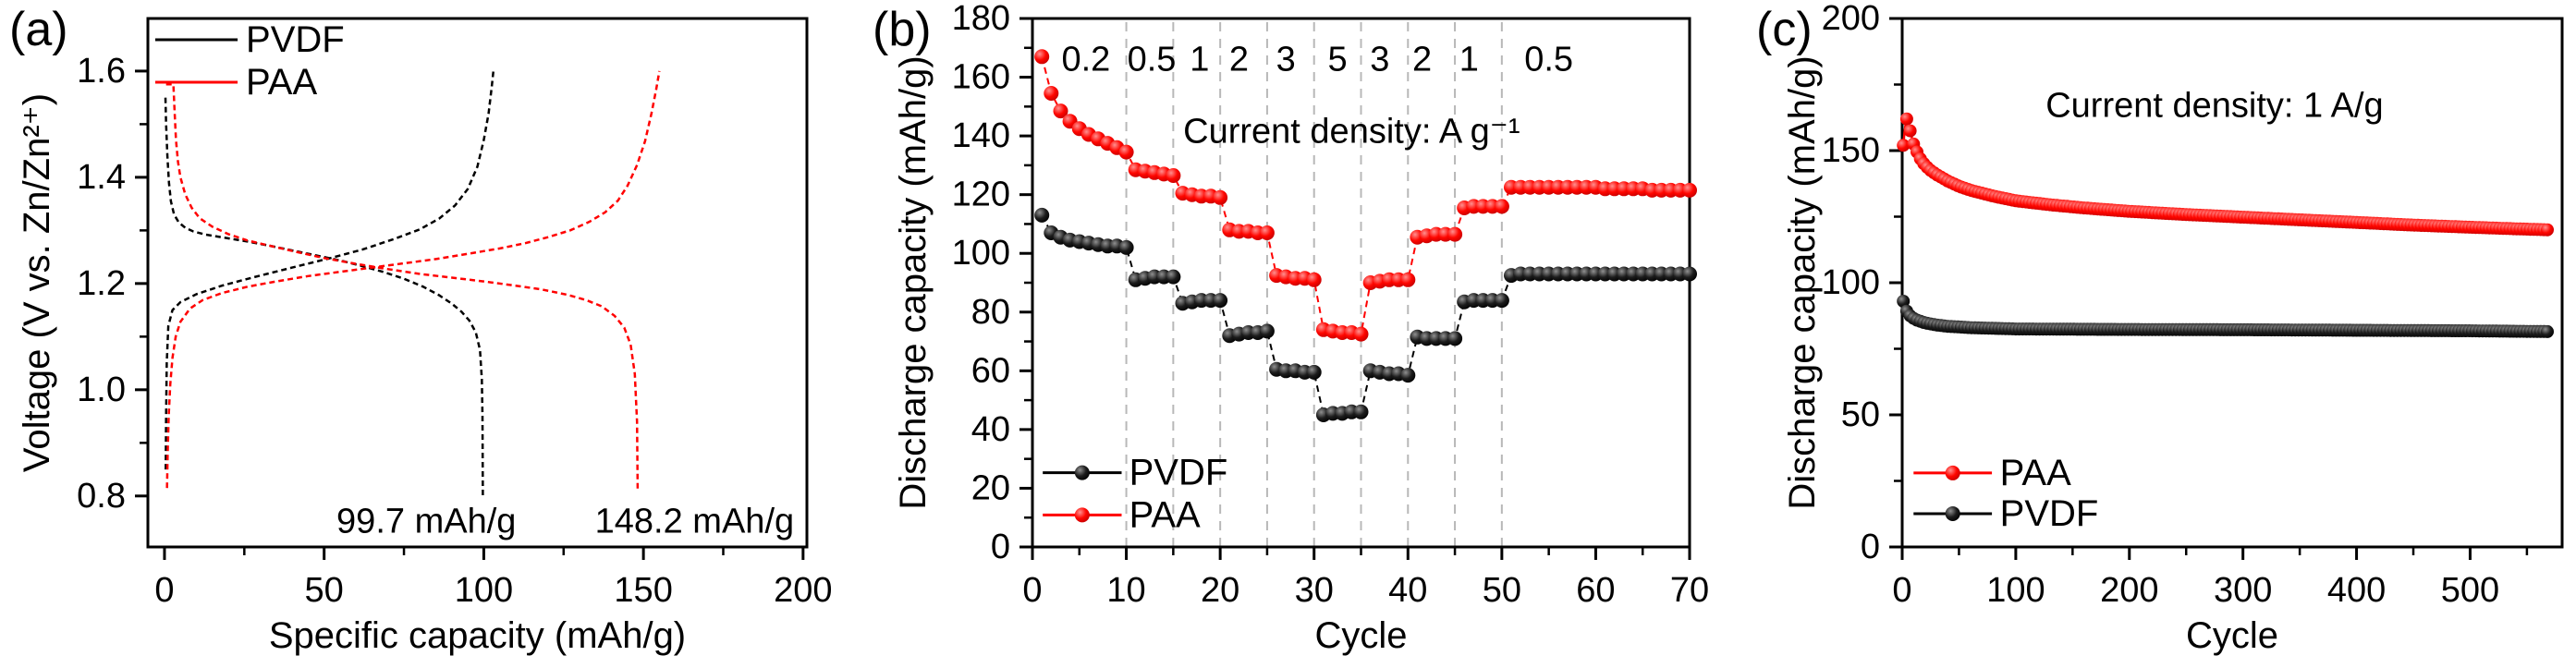 This screenshot has width=2576, height=668. Describe the element at coordinates (1851, 150) in the screenshot. I see `y-tick-label: 150` at that location.